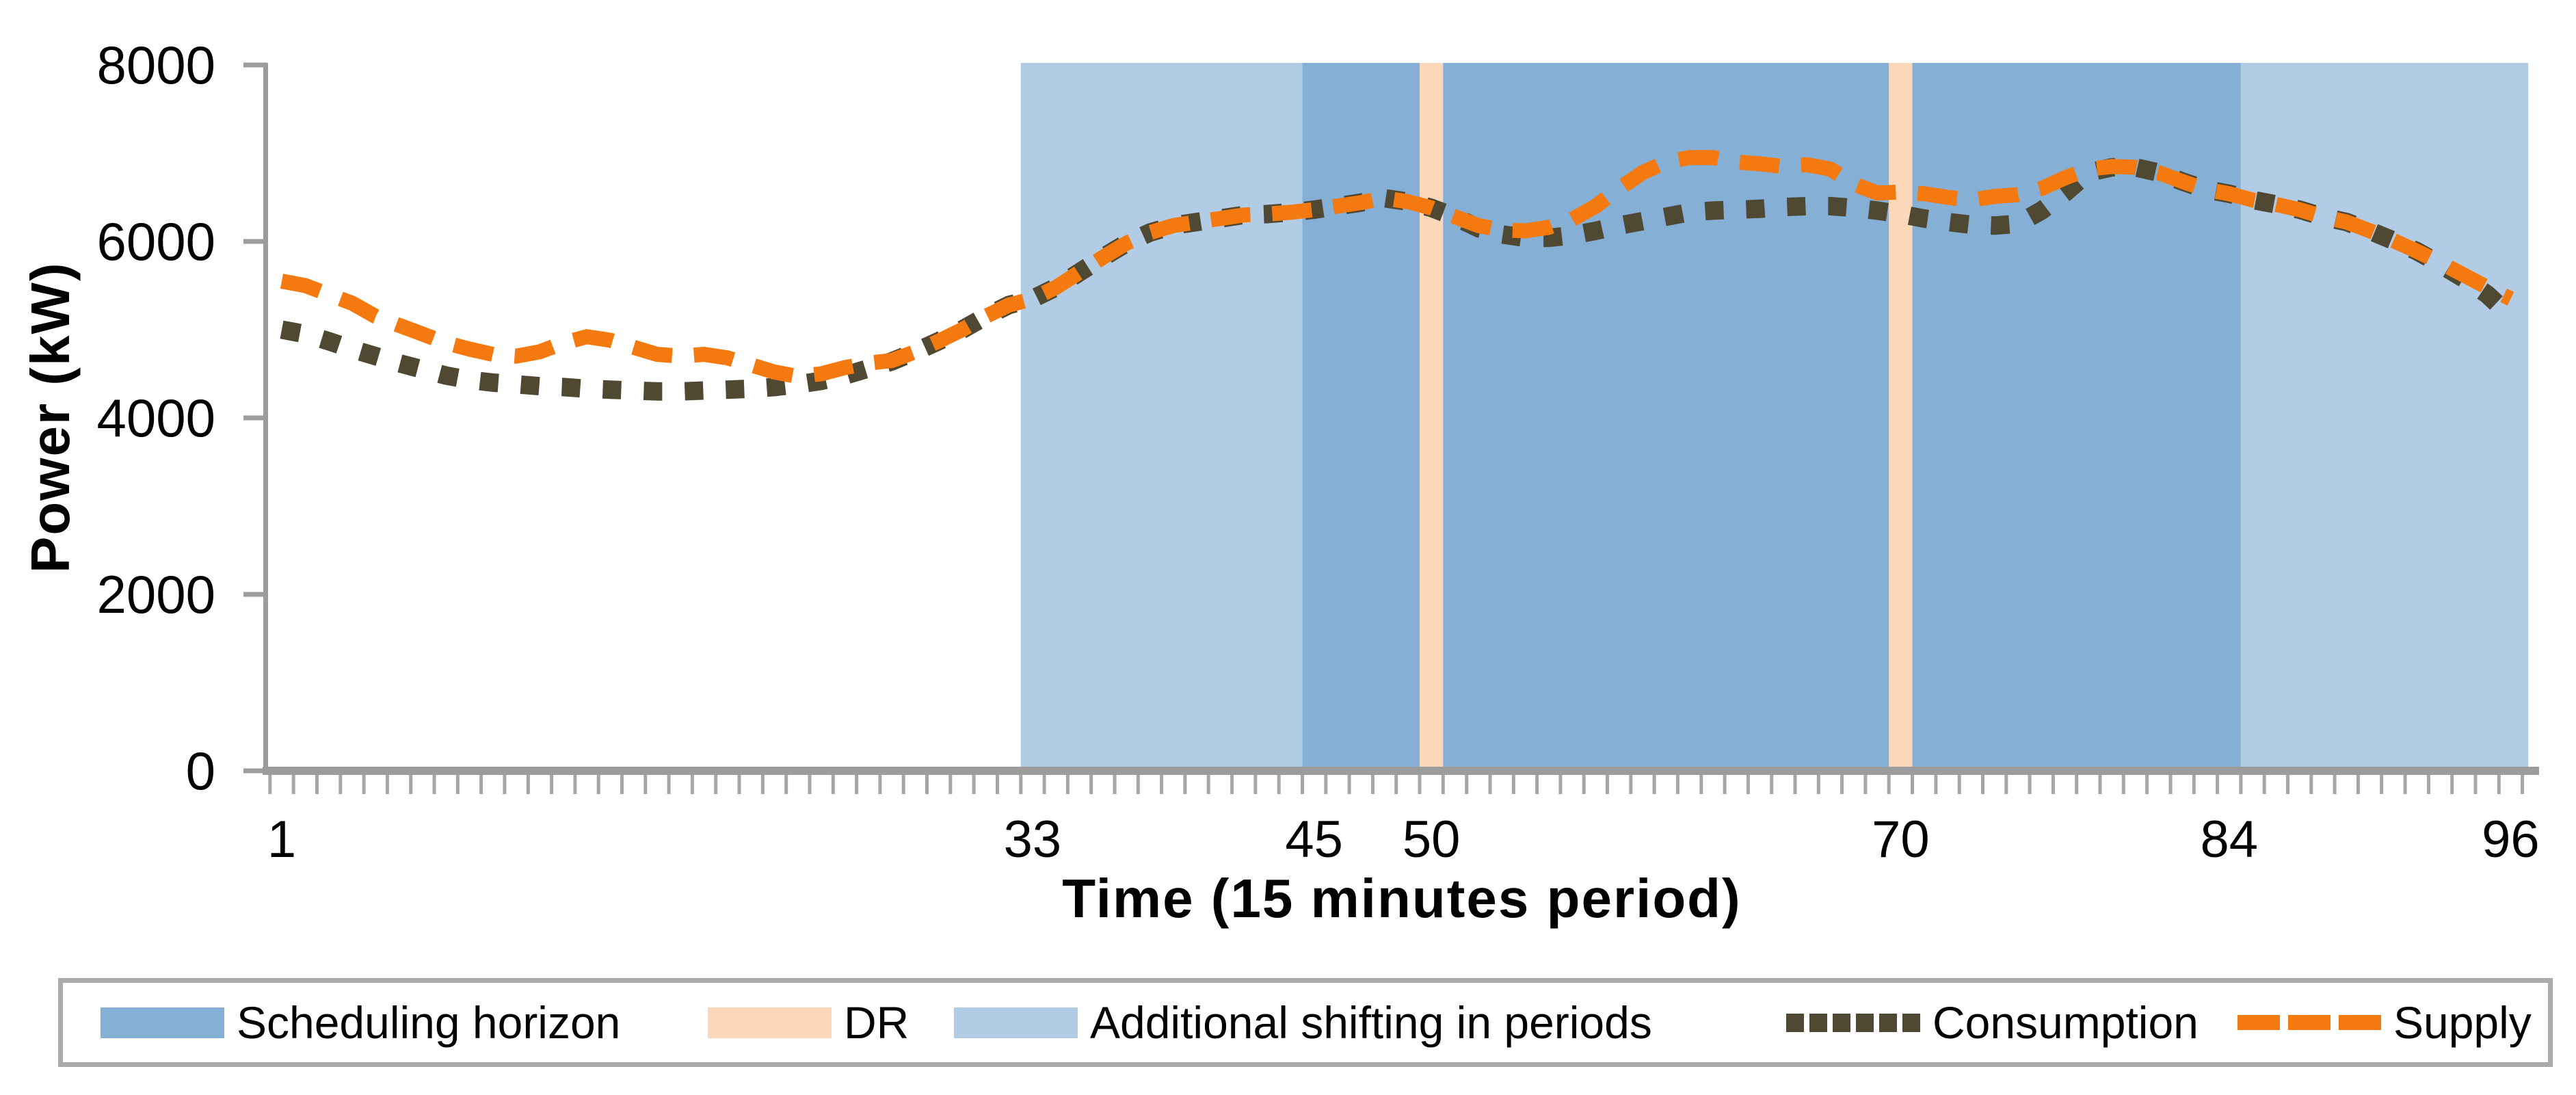 This screenshot has width=2576, height=1095. What do you see at coordinates (1303, 1023) in the screenshot?
I see `legend-item-additional-shifting: Additional shifting in periods` at bounding box center [1303, 1023].